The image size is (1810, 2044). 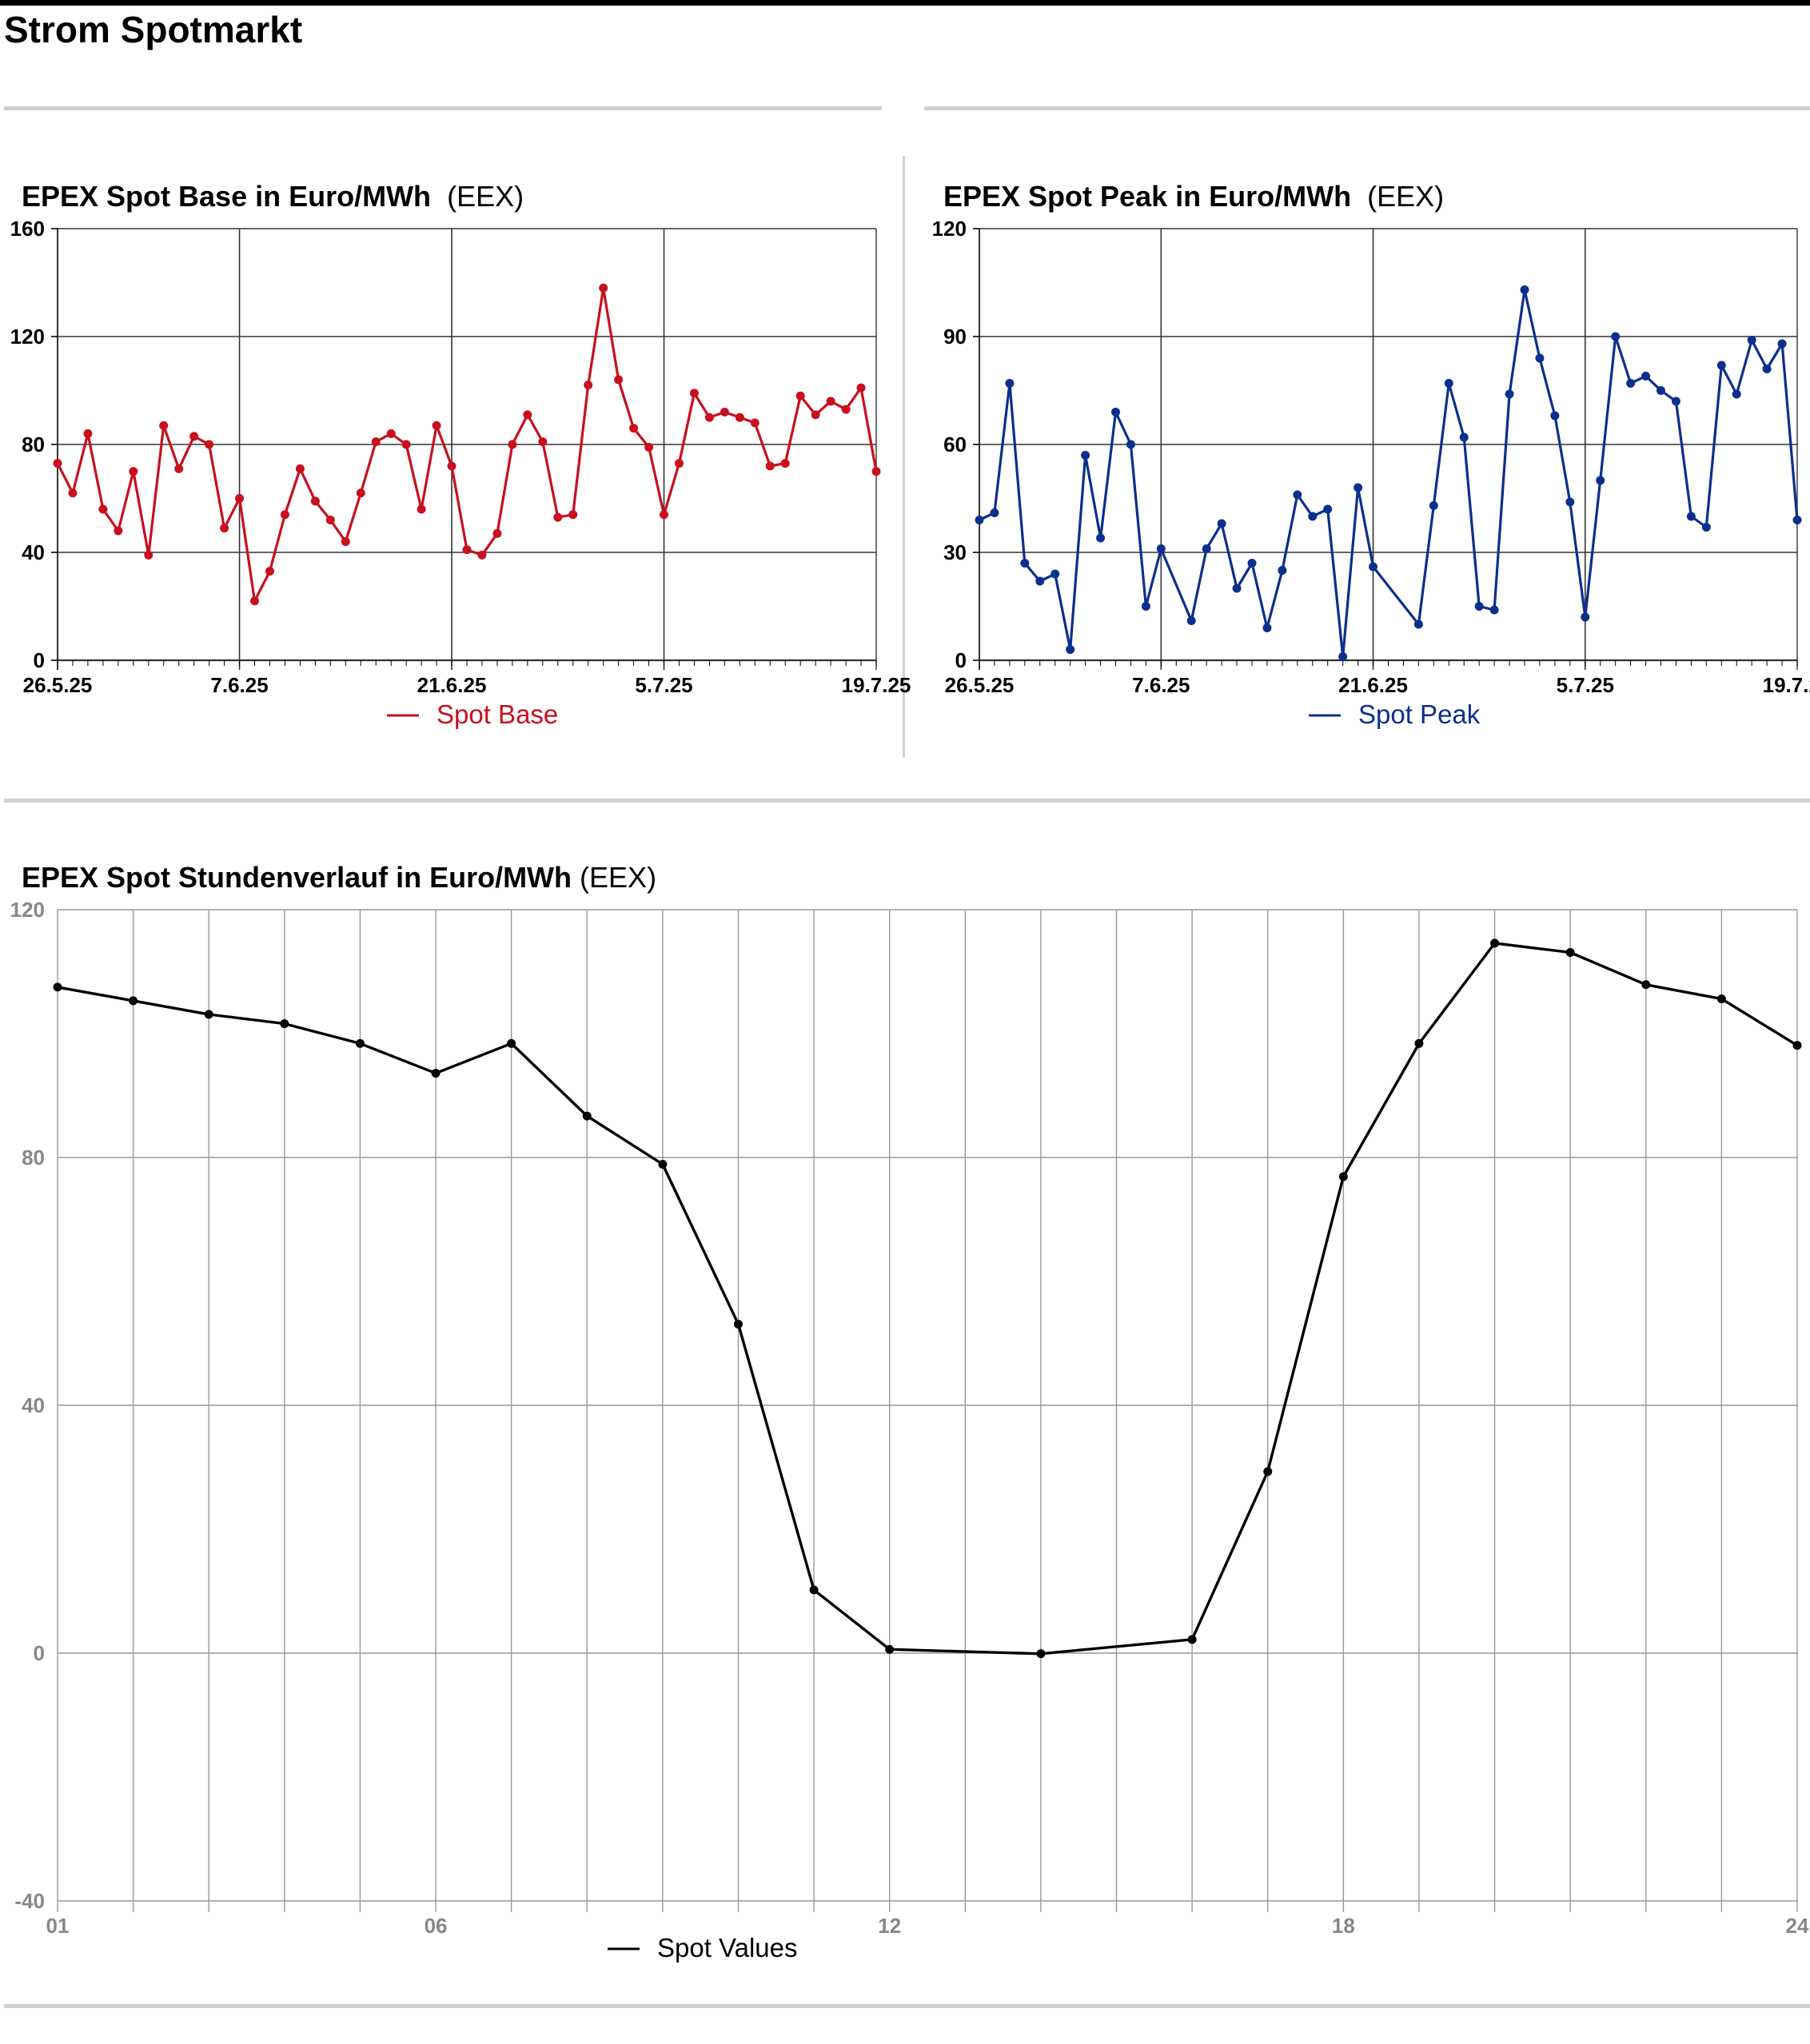 I want to click on top-rule, so click(x=905, y=3).